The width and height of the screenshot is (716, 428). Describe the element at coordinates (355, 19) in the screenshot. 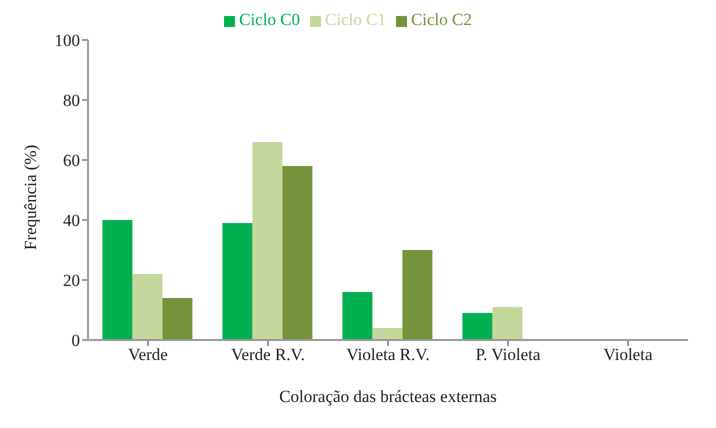

I see `legend-label: Ciclo C1` at that location.